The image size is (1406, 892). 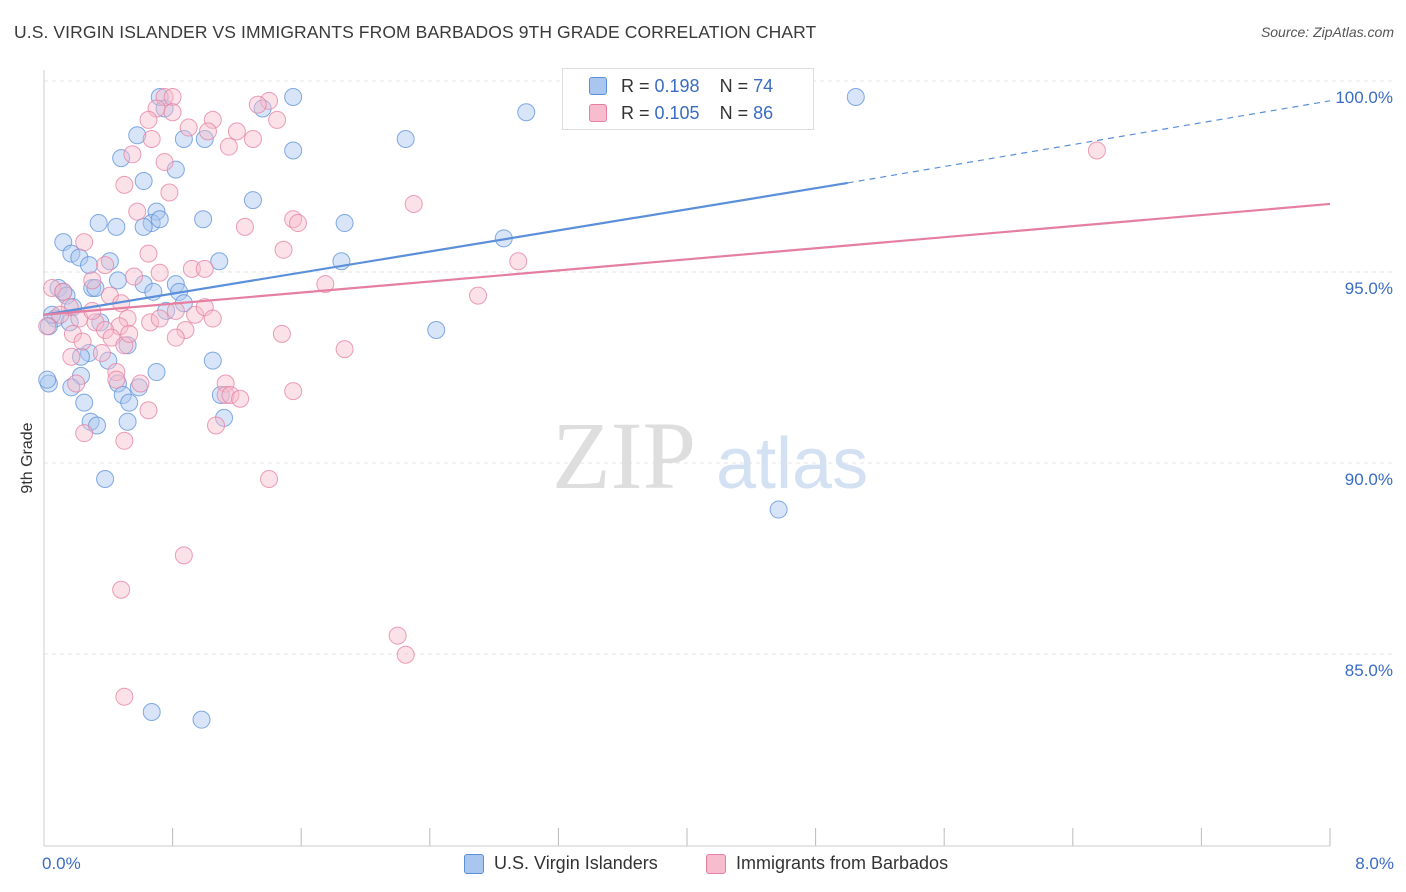 What do you see at coordinates (677, 86) in the screenshot?
I see `legend-r-value: 0.198` at bounding box center [677, 86].